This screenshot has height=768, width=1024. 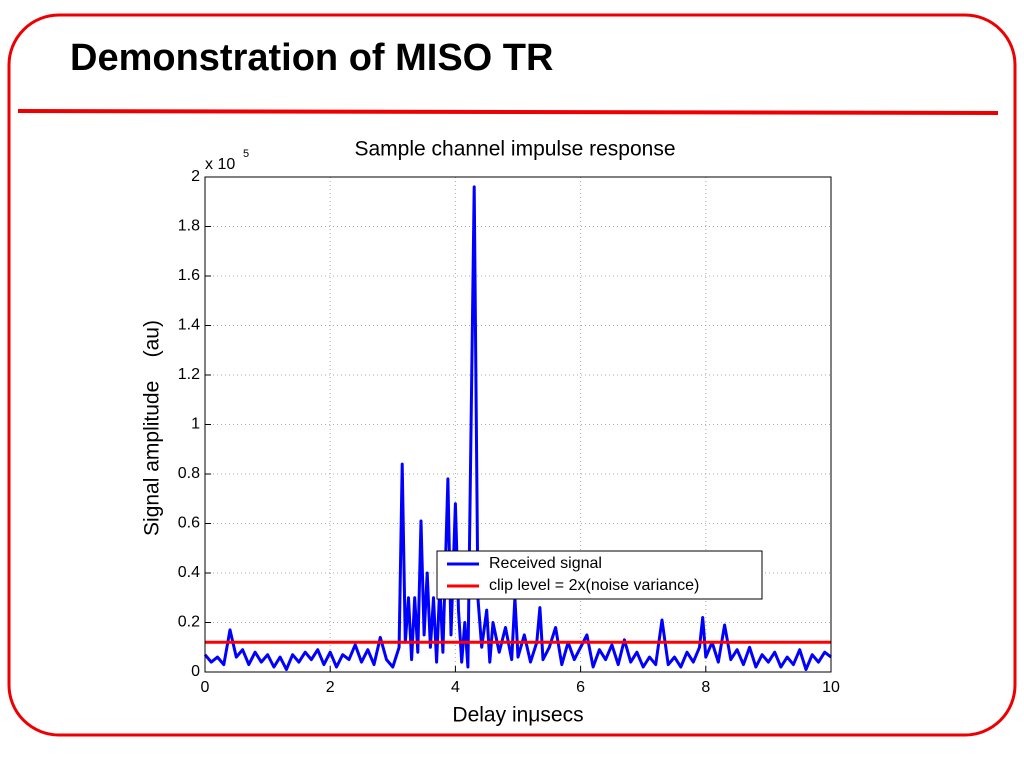 What do you see at coordinates (311, 58) in the screenshot?
I see `slide-title: Demonstration of MISO TR` at bounding box center [311, 58].